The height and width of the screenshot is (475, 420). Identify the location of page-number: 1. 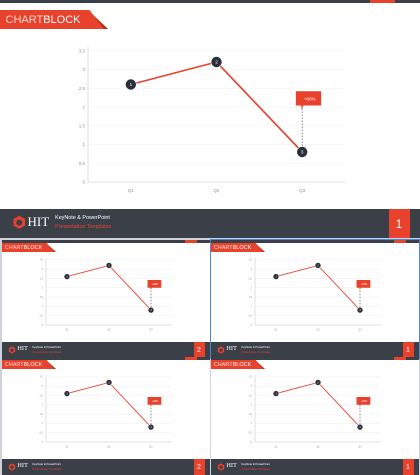
(408, 350).